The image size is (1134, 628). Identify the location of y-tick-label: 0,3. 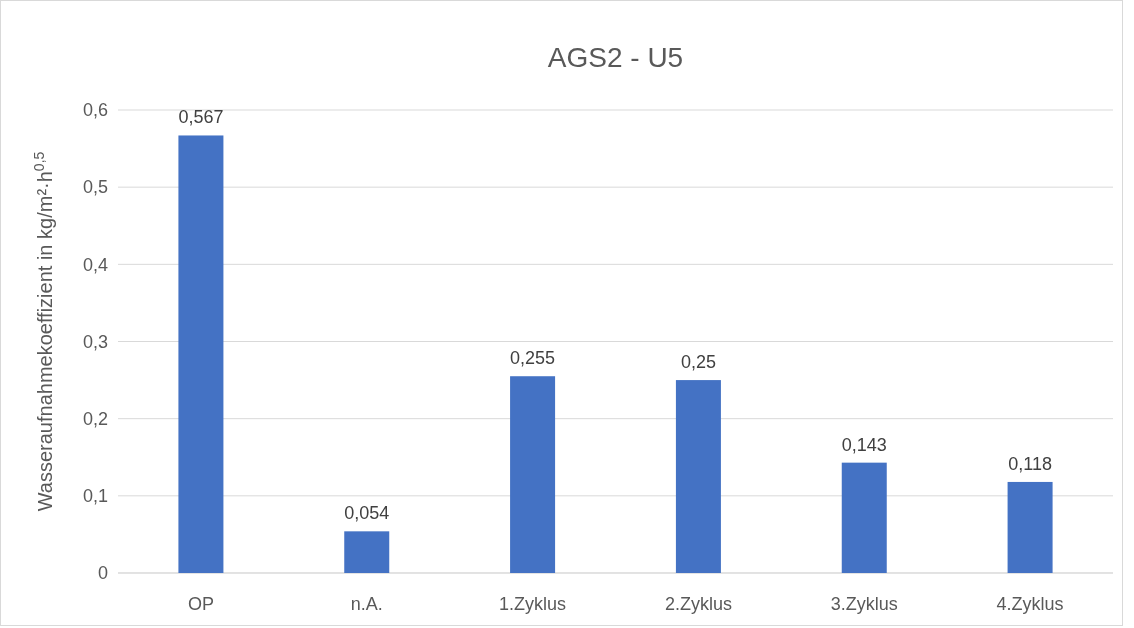
(95, 341).